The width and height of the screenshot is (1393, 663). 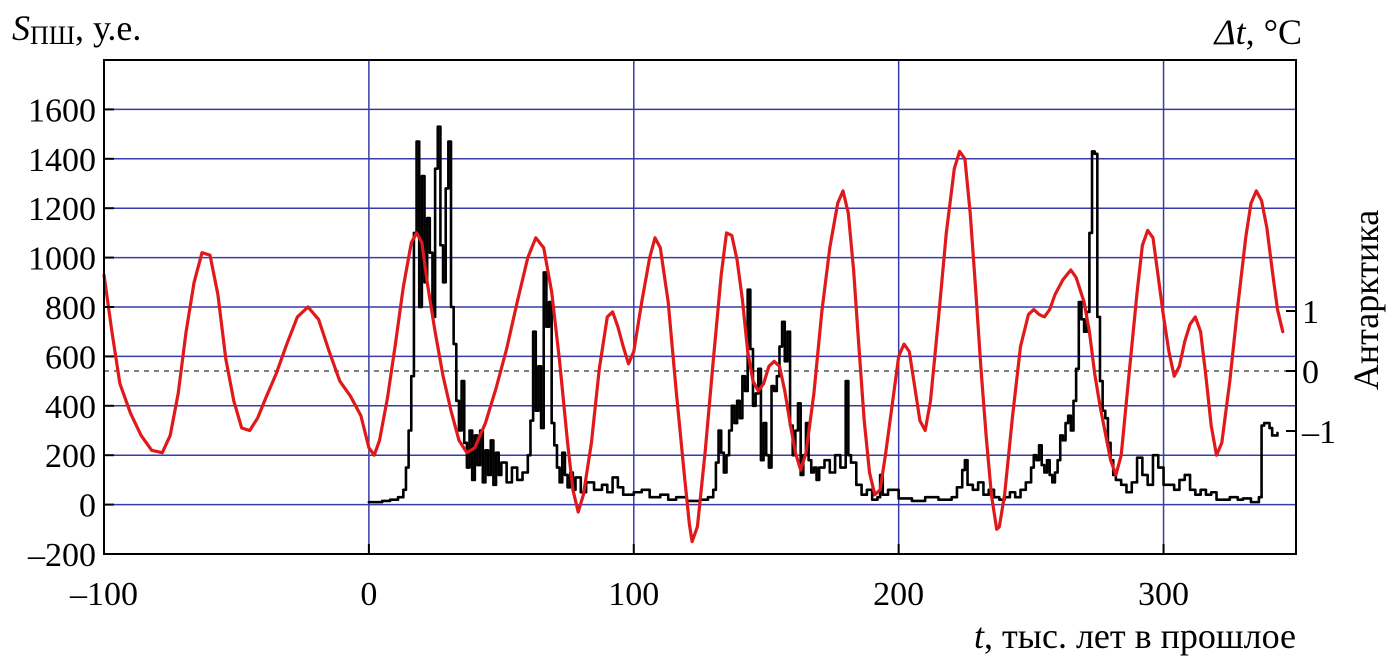 What do you see at coordinates (70, 357) in the screenshot?
I see `left-tick-label: 600` at bounding box center [70, 357].